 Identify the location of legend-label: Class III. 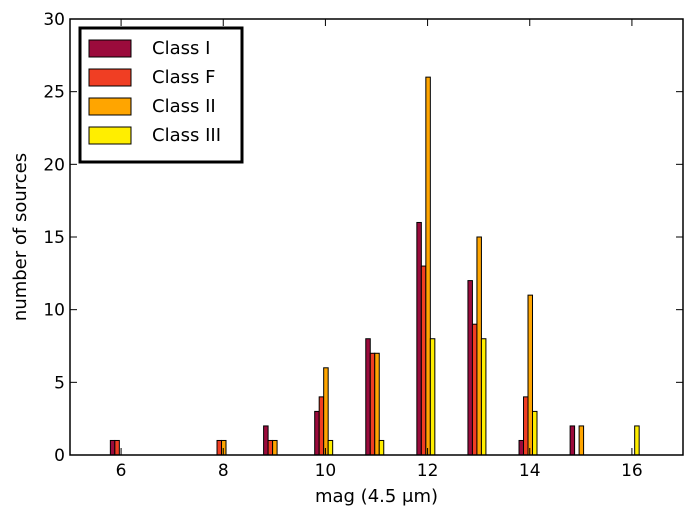
(186, 135).